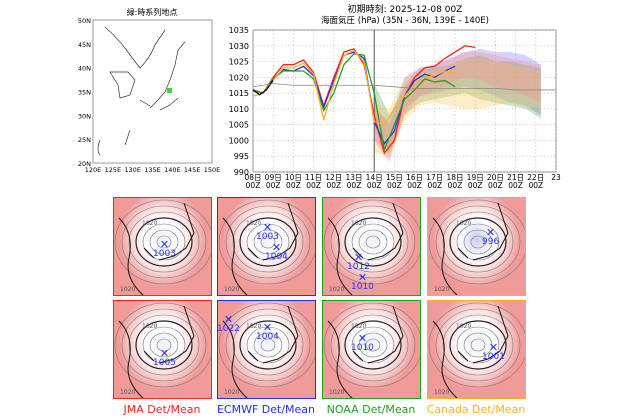 This screenshot has height=420, width=640. Describe the element at coordinates (141, 91) in the screenshot. I see `coastline` at that location.